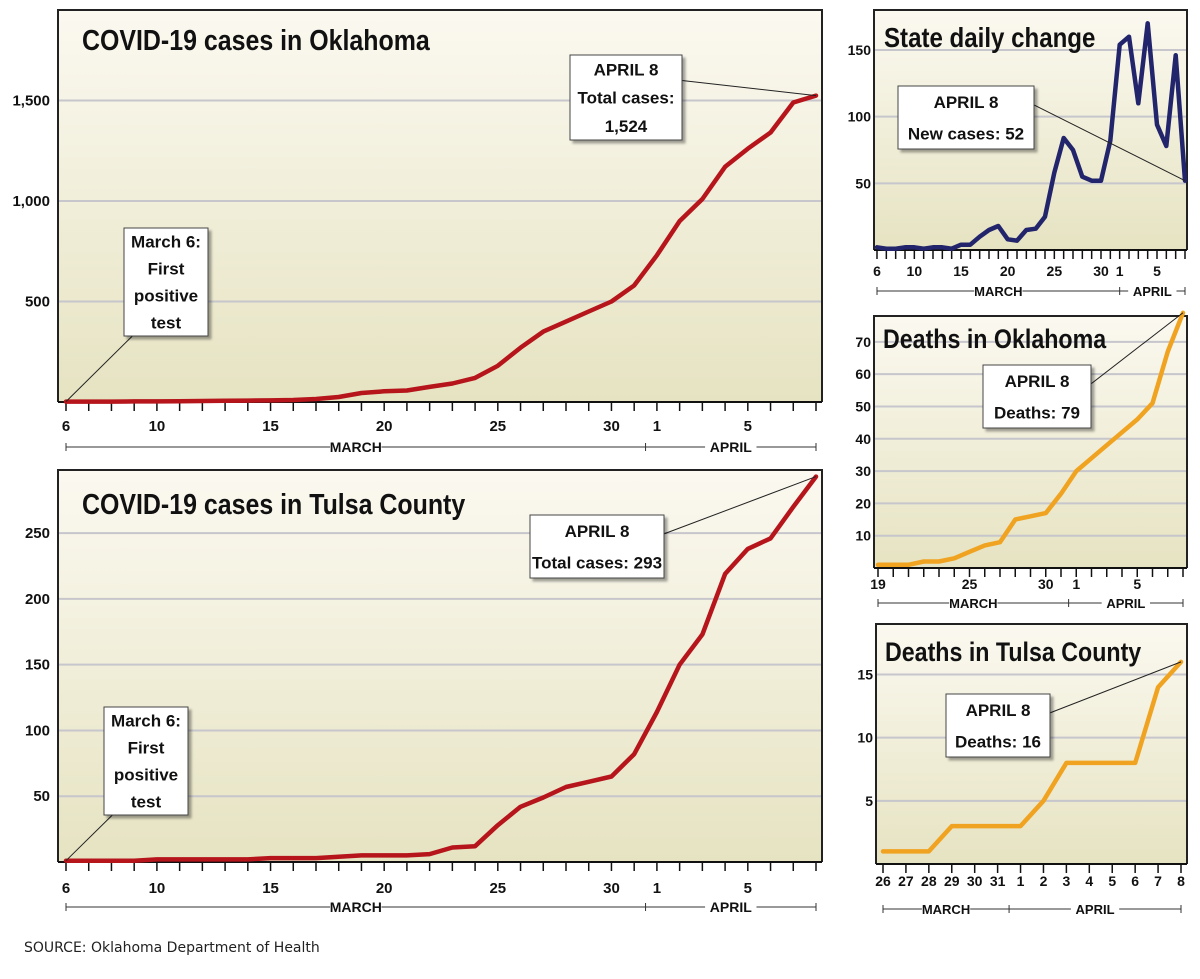 The height and width of the screenshot is (979, 1200). I want to click on series-line, so click(1032, 756).